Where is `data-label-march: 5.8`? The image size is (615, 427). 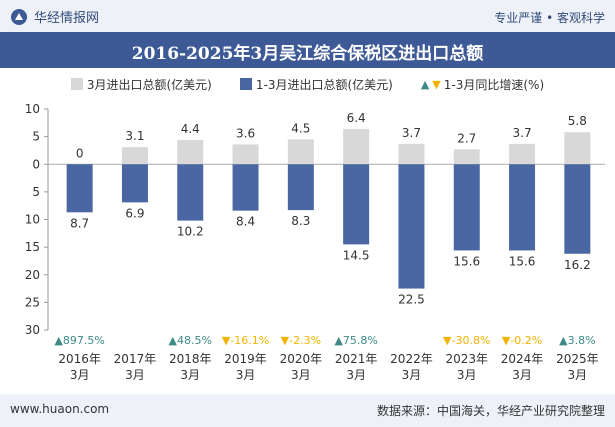
data-label-march: 5.8 is located at coordinates (577, 121).